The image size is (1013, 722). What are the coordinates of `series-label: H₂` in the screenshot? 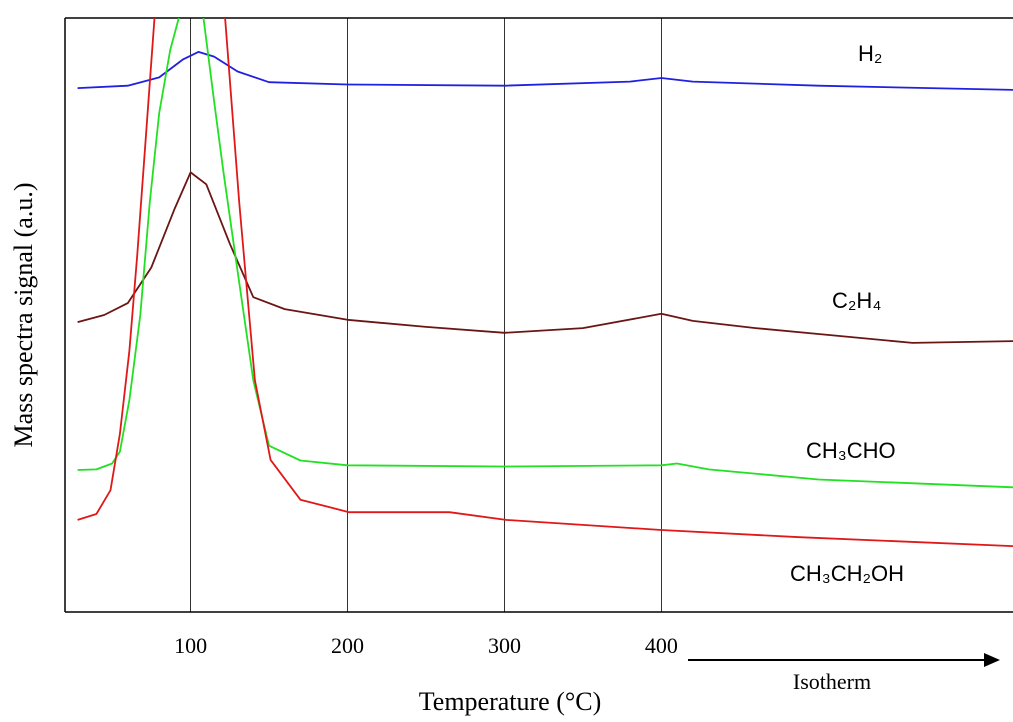 It's located at (870, 53).